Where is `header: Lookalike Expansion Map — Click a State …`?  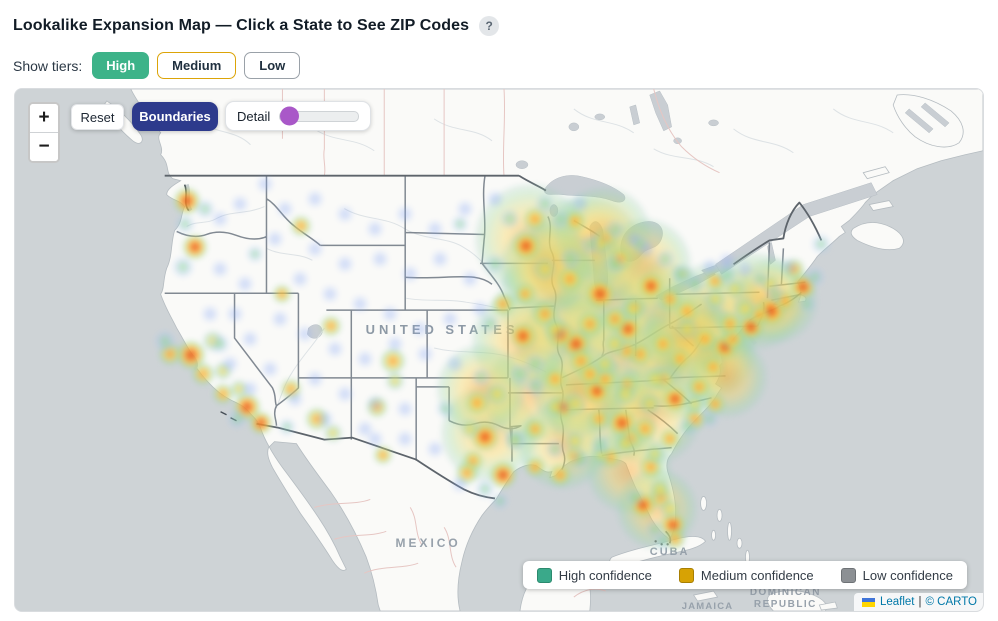
header: Lookalike Expansion Map — Click a State … is located at coordinates (256, 26).